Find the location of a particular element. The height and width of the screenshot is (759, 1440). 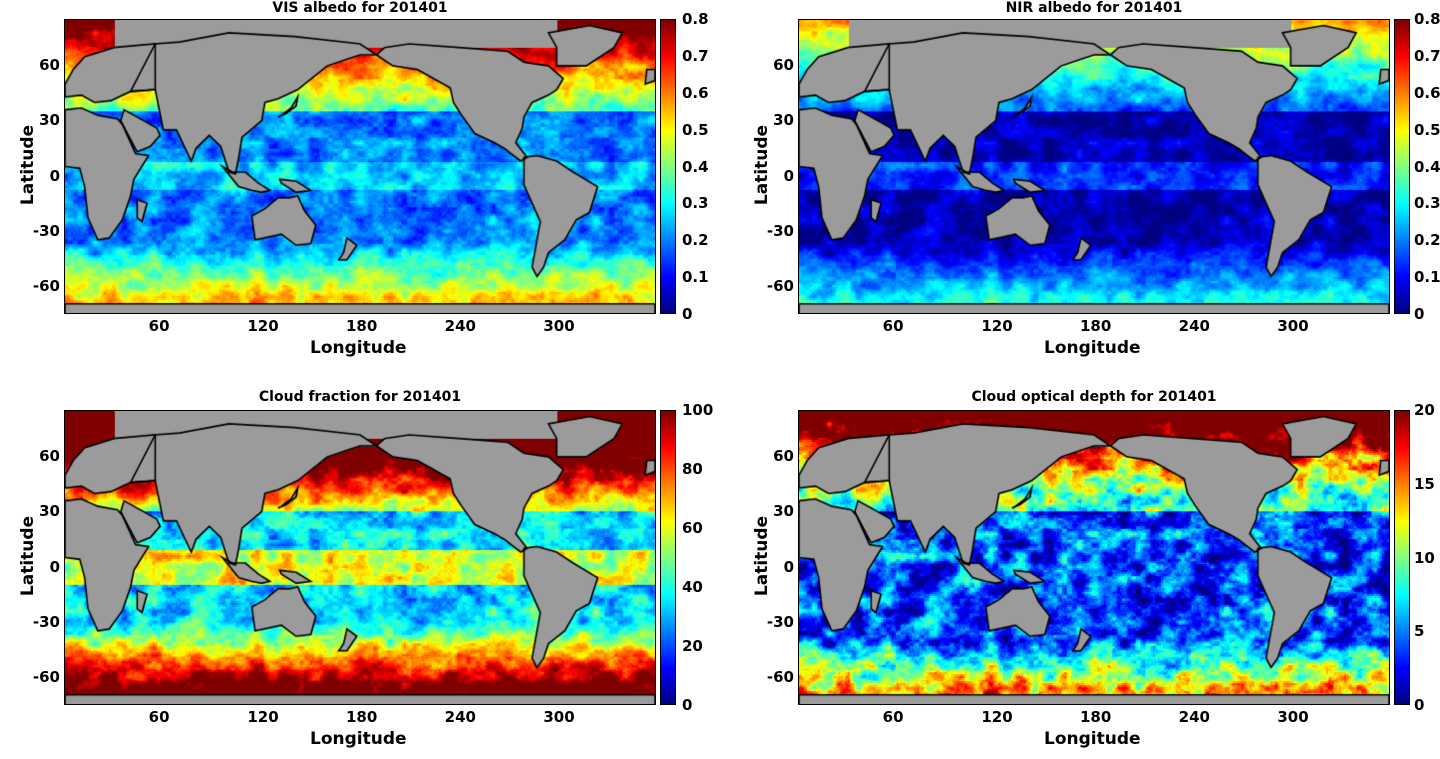

panel-title: Cloud optical depth for 201401 is located at coordinates (1094, 397).